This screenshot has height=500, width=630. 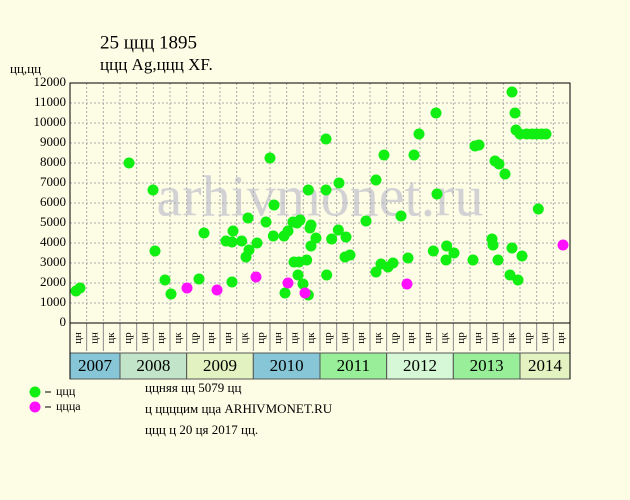 What do you see at coordinates (156, 64) in the screenshot?
I see `chart-subtitle: ццц Ag,ццц XF.` at bounding box center [156, 64].